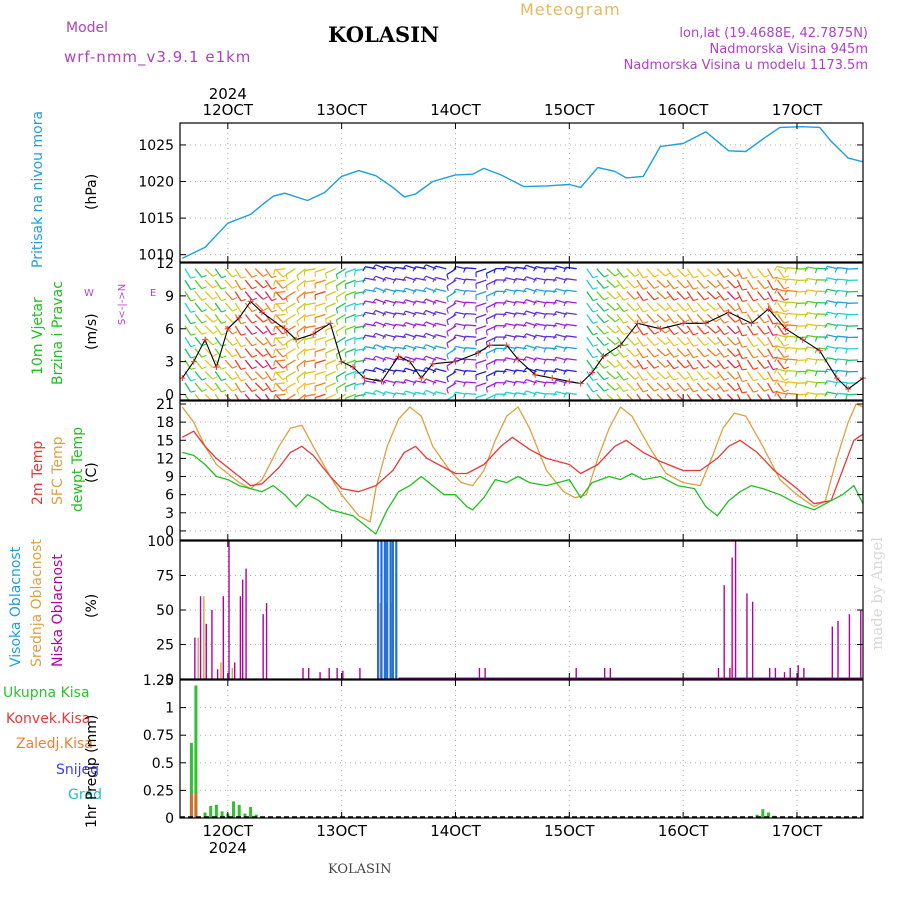 The height and width of the screenshot is (900, 900). I want to click on precip-bar, so click(216, 811).